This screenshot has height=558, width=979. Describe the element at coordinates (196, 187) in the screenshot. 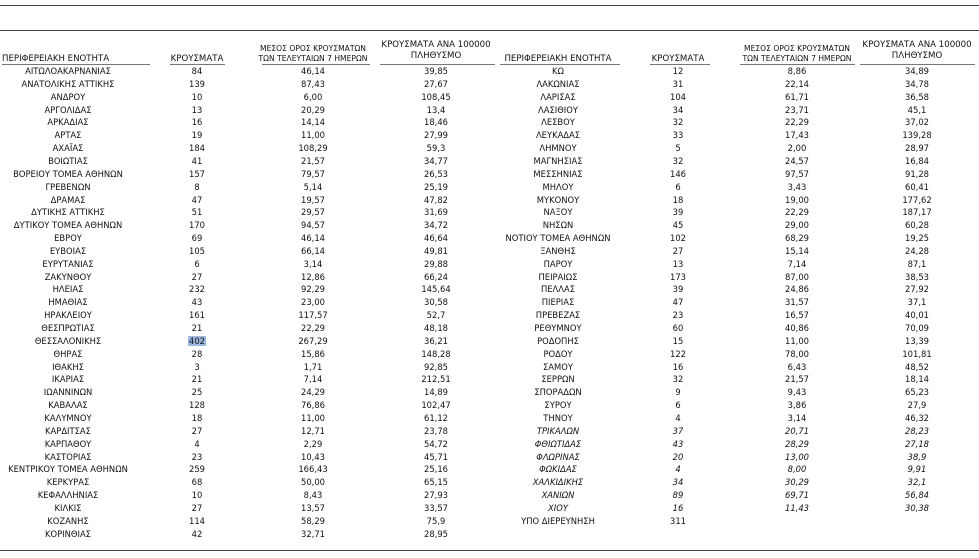

I see `cell-cases: 8` at that location.